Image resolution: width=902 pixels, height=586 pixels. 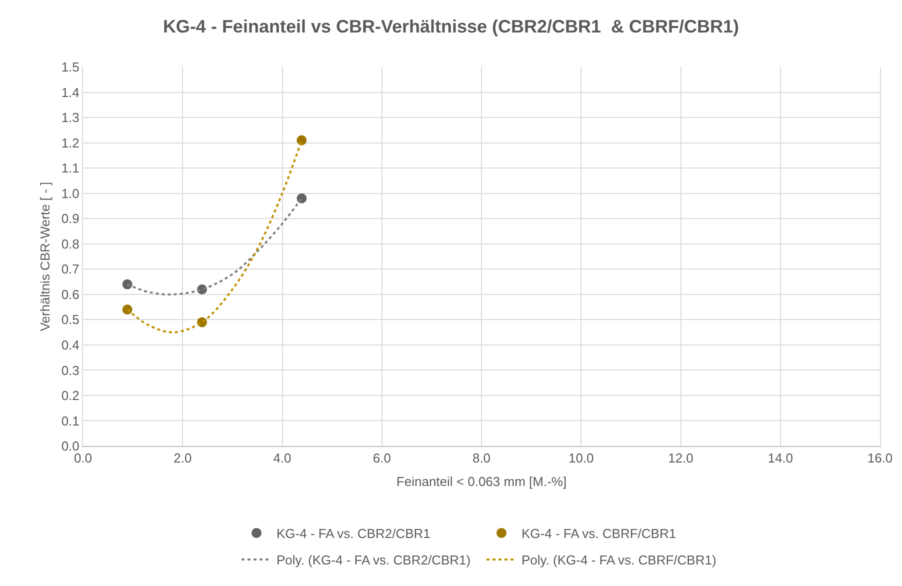 I want to click on legend-label: Poly. (KG-4 - FA vs. CBRF/CBR1), so click(x=619, y=560).